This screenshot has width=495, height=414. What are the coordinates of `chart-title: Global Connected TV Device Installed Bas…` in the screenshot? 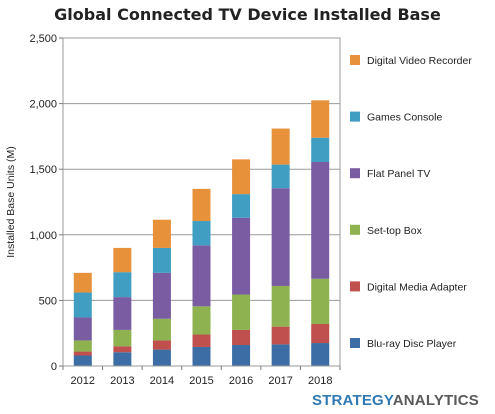 It's located at (247, 14).